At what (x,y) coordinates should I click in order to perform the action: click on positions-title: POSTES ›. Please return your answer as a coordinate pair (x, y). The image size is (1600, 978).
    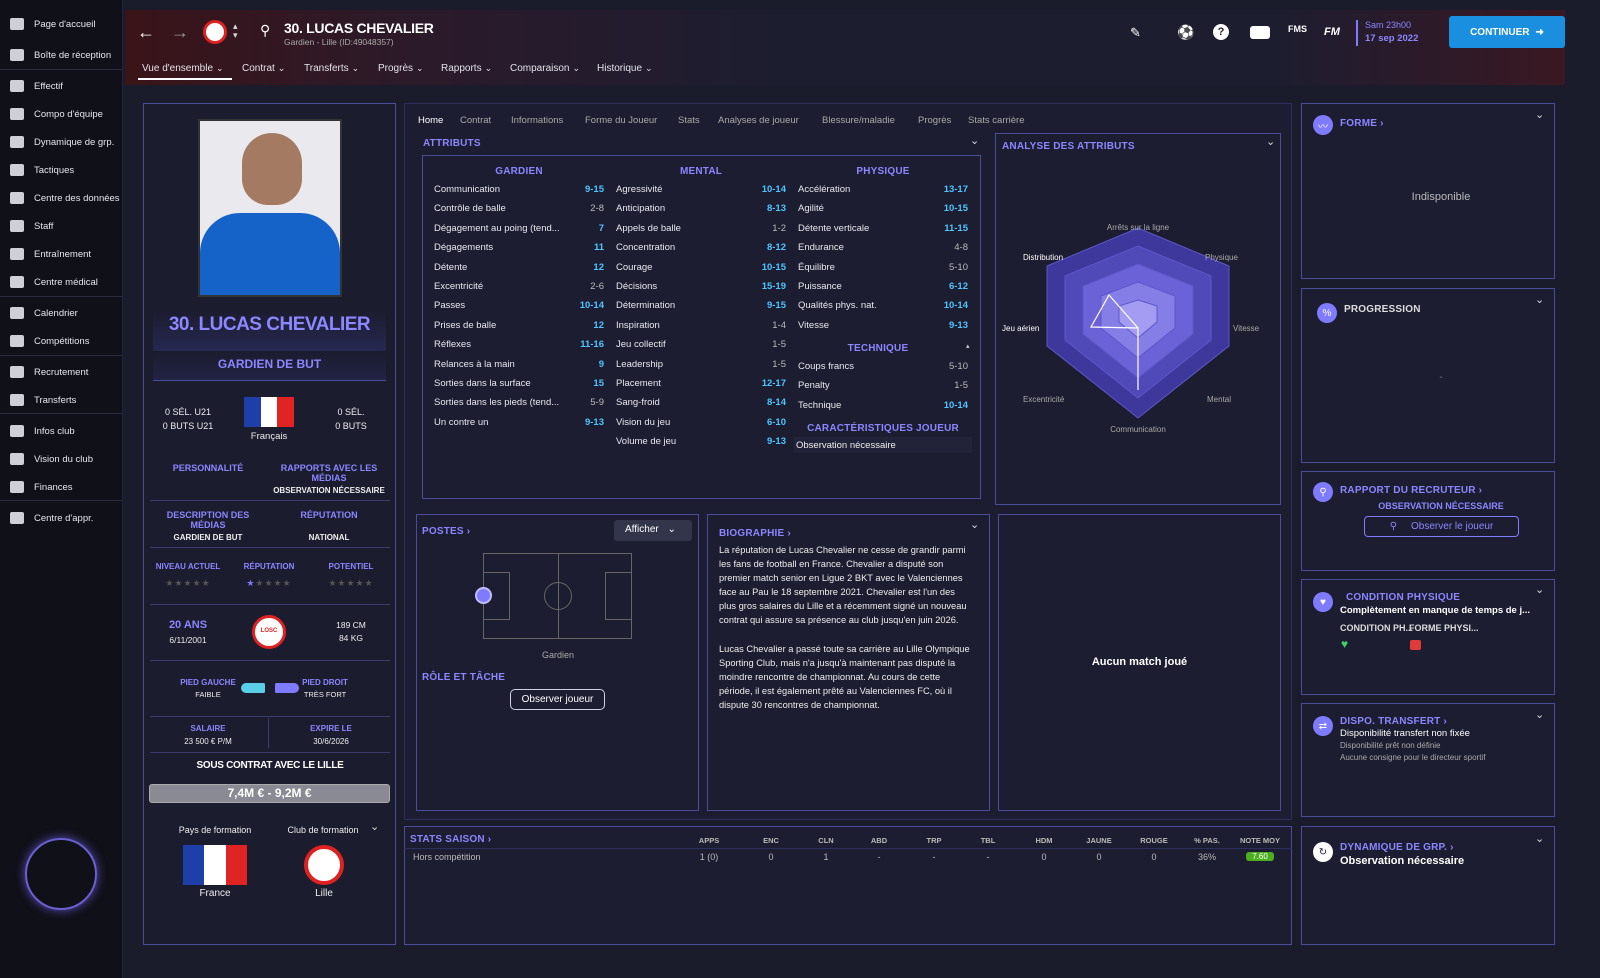
    Looking at the image, I should click on (446, 531).